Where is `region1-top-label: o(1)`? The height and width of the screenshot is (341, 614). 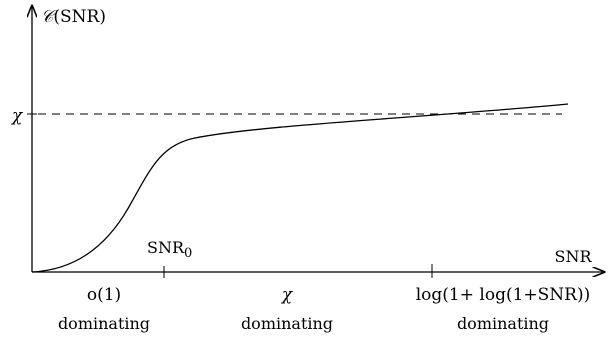 region1-top-label: o(1) is located at coordinates (104, 295).